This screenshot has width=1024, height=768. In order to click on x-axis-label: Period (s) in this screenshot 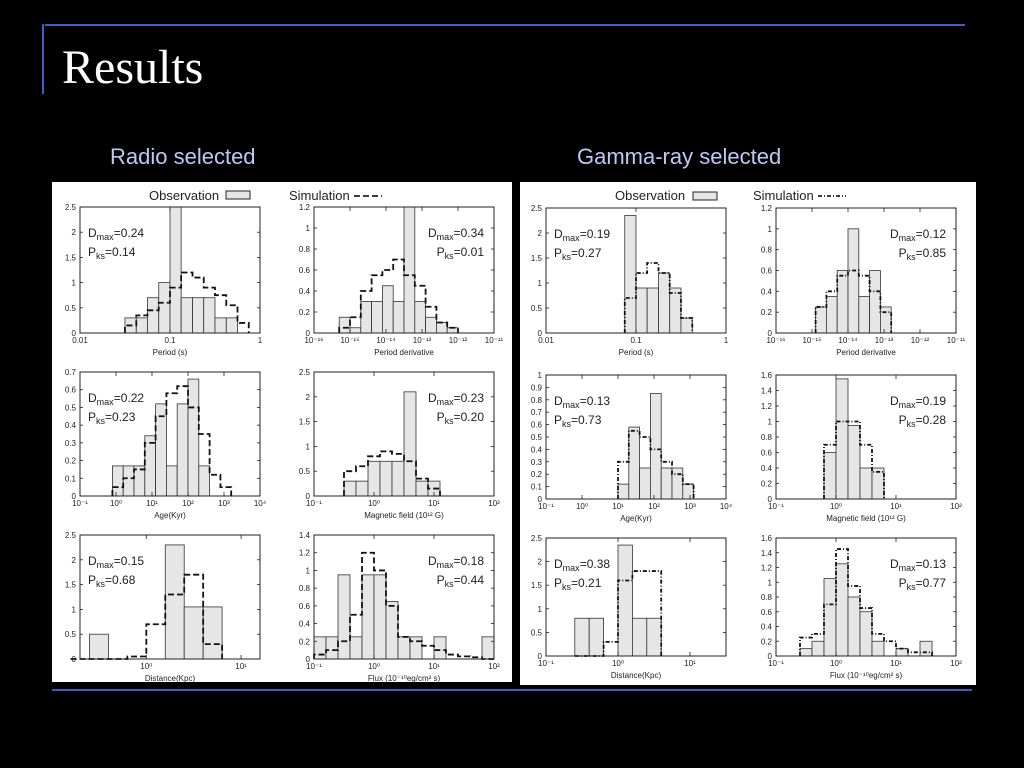, I will do `click(636, 352)`.